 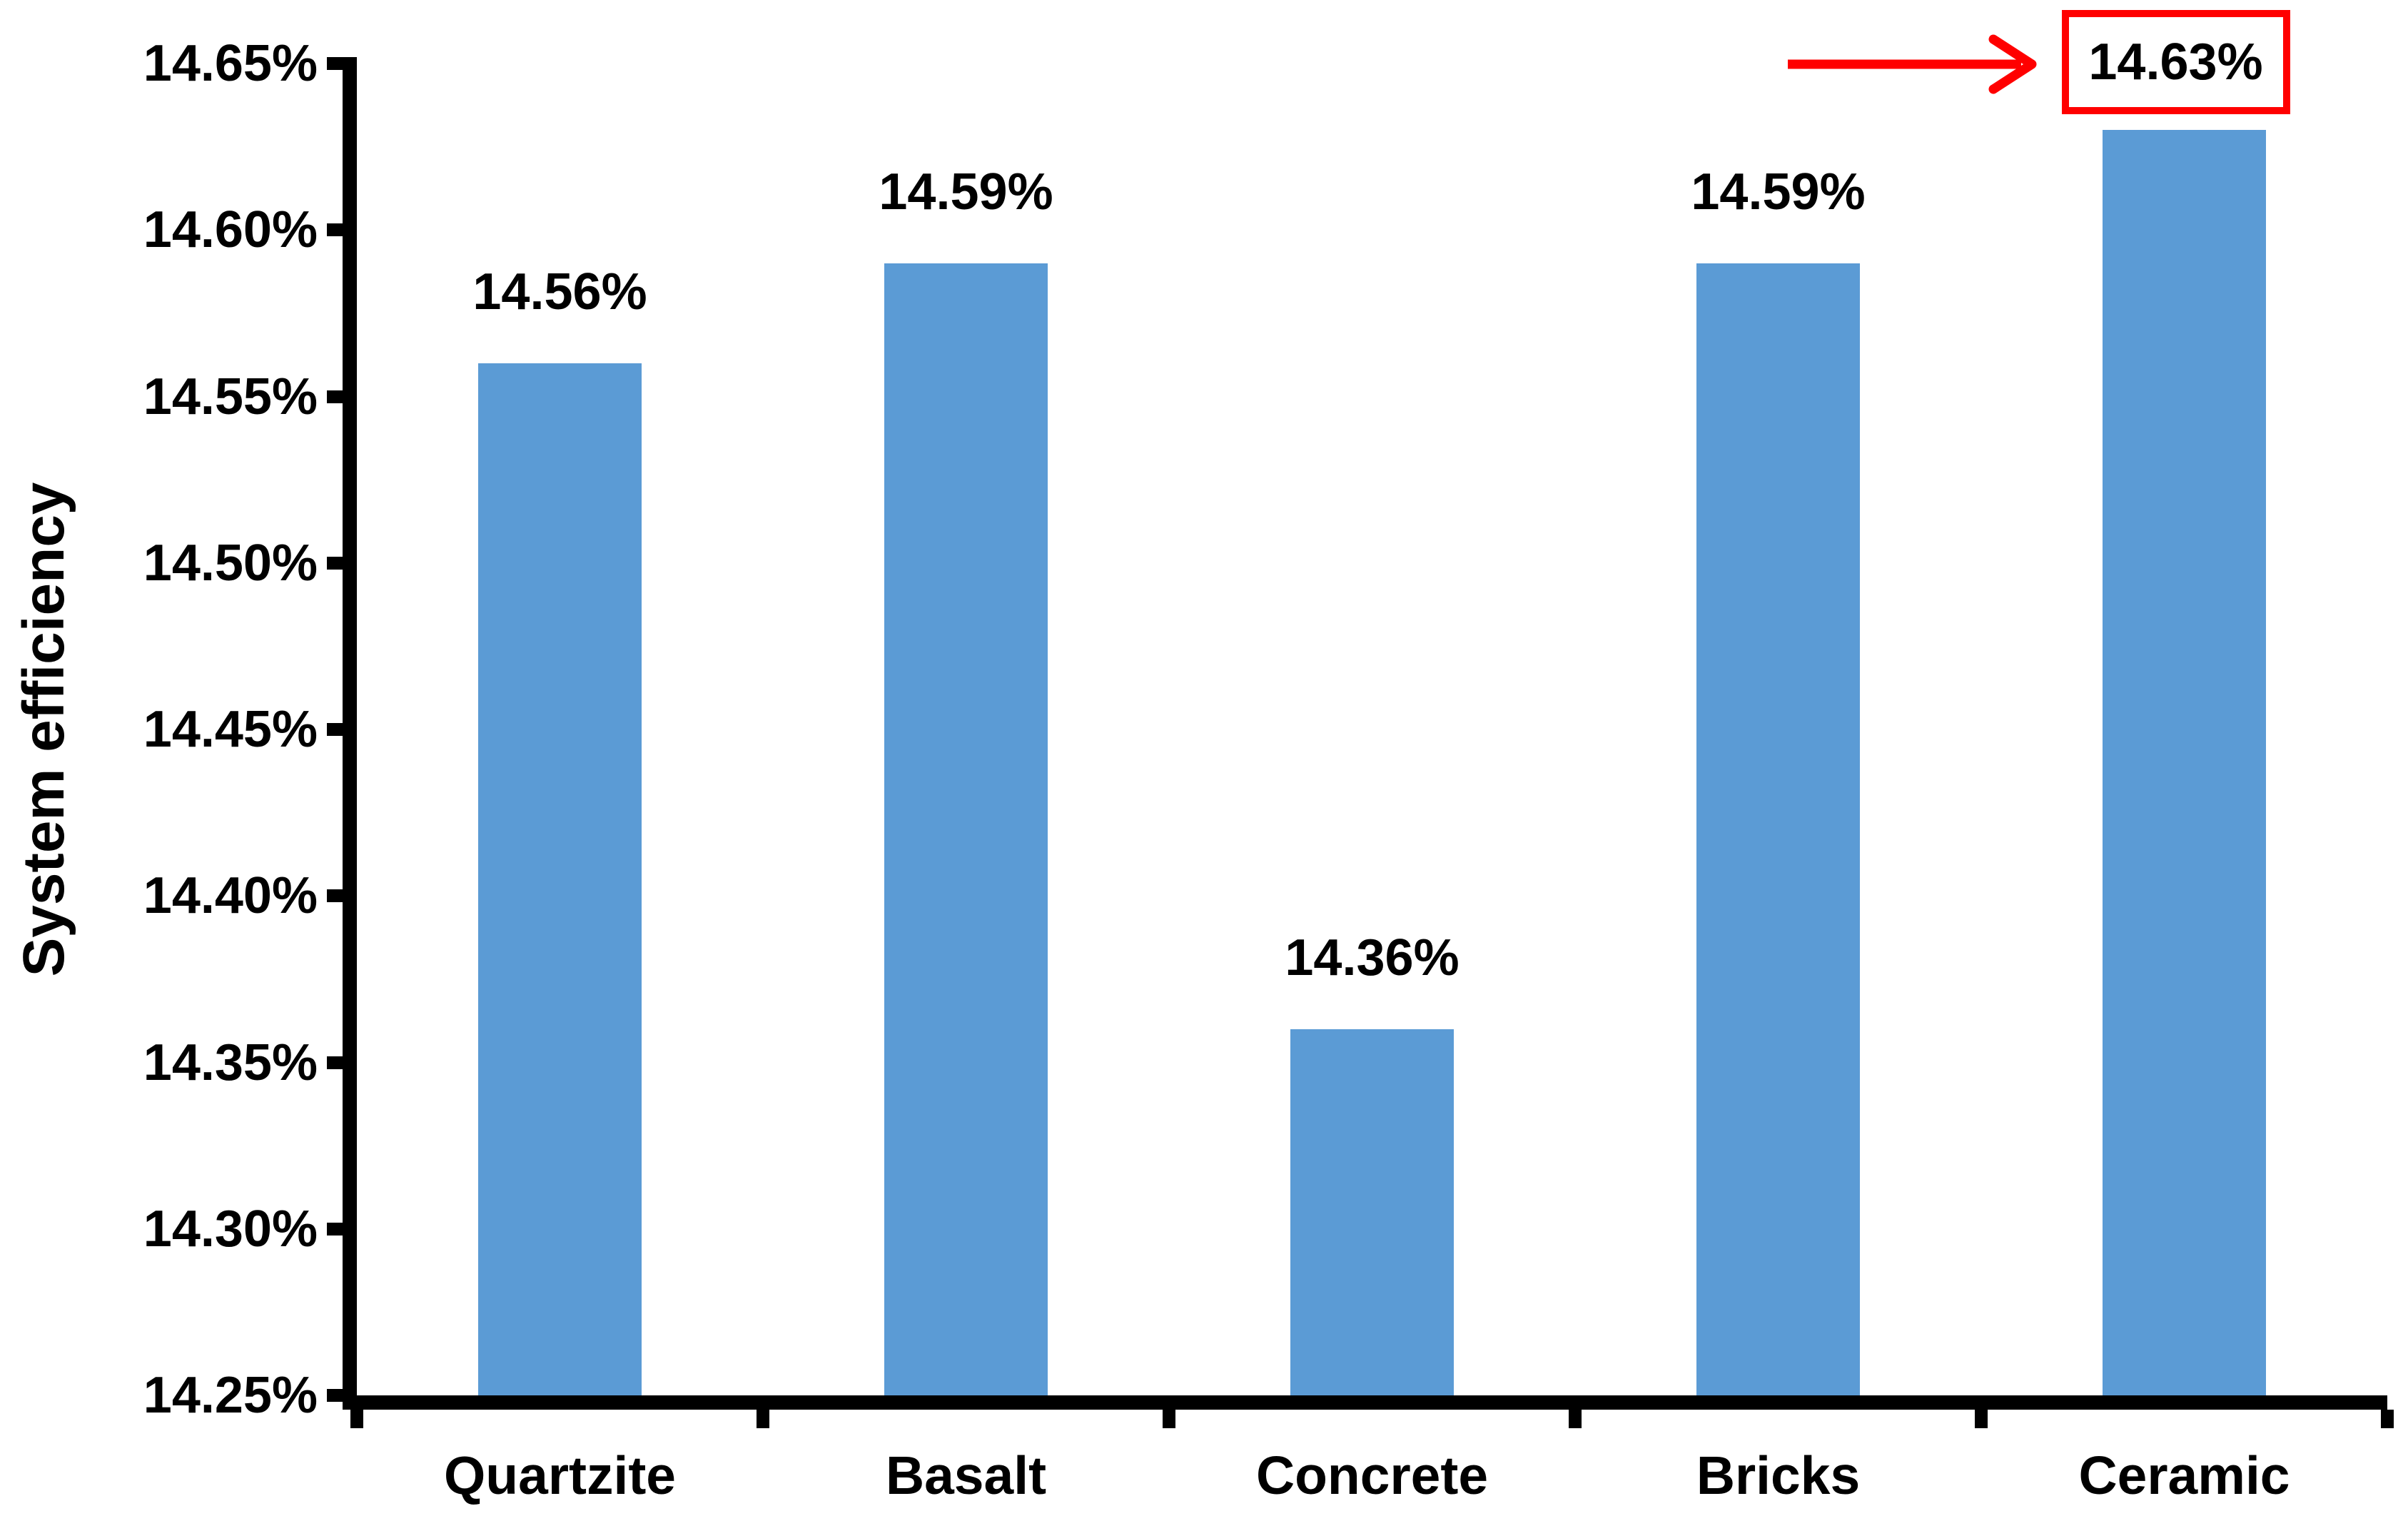 I want to click on annotation-arrow-icon, so click(x=1913, y=64).